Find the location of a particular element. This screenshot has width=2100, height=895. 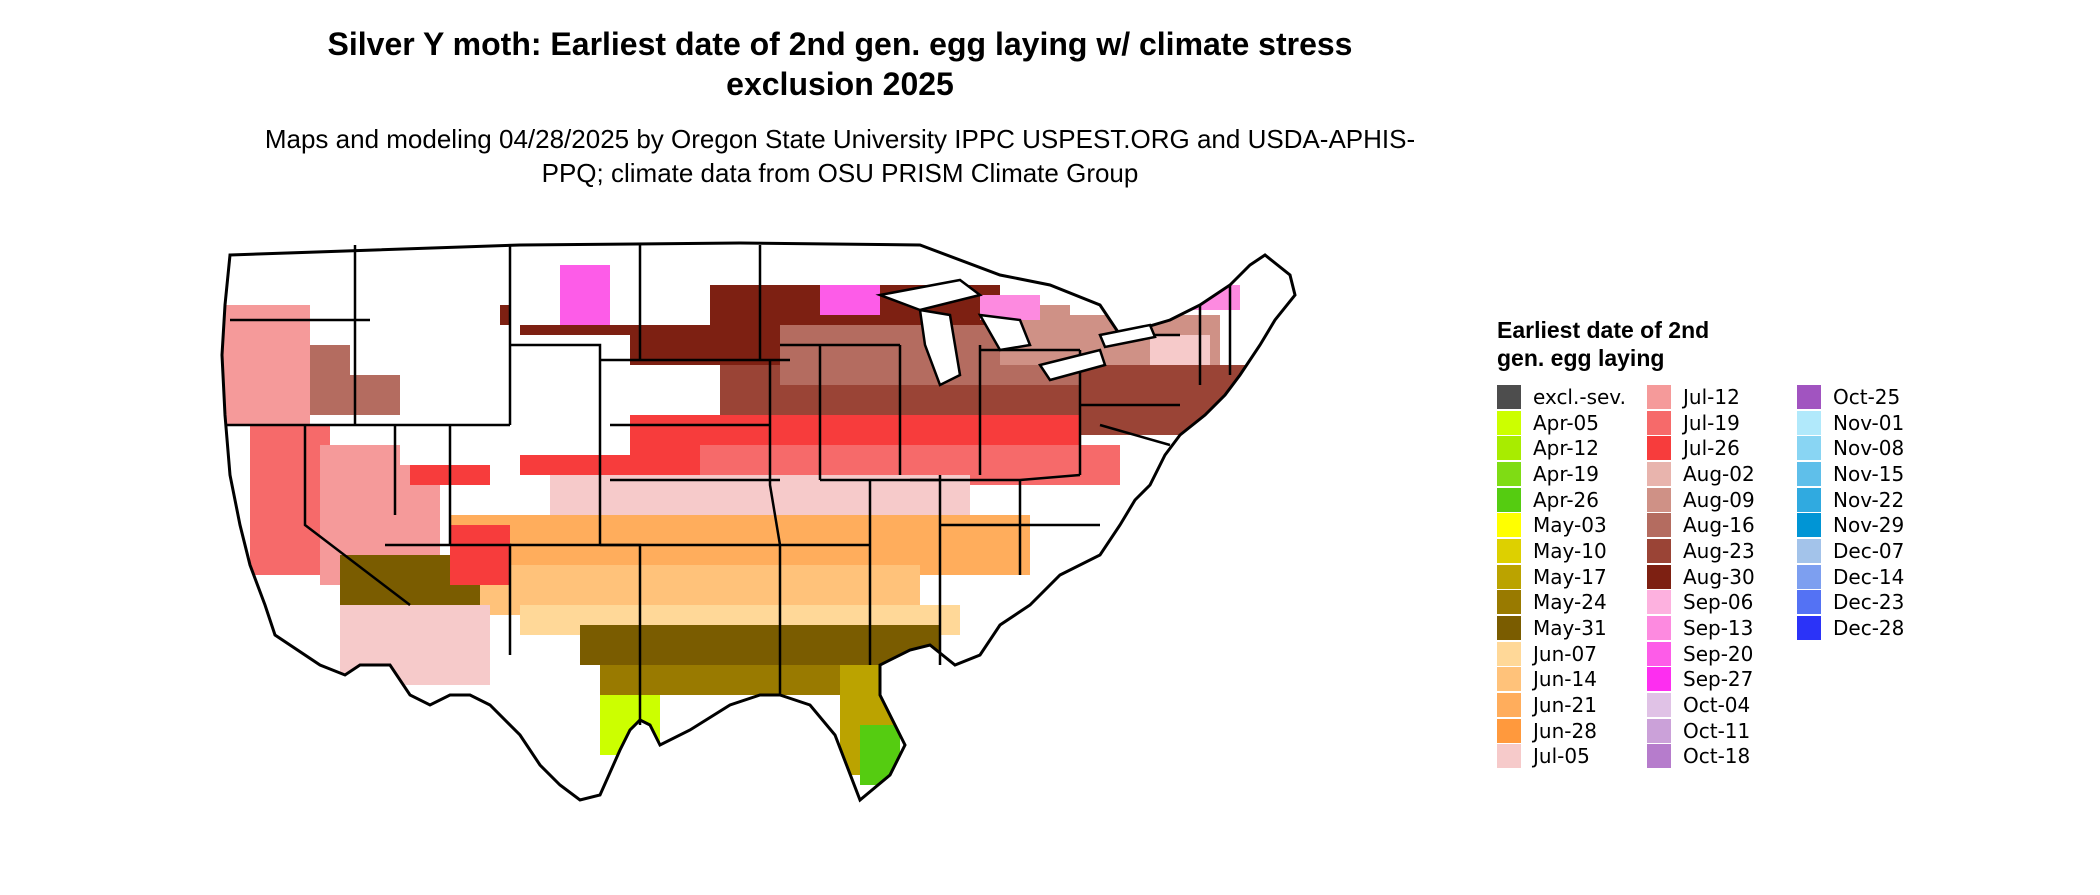

legend-item: Sep-13 is located at coordinates (1722, 628).